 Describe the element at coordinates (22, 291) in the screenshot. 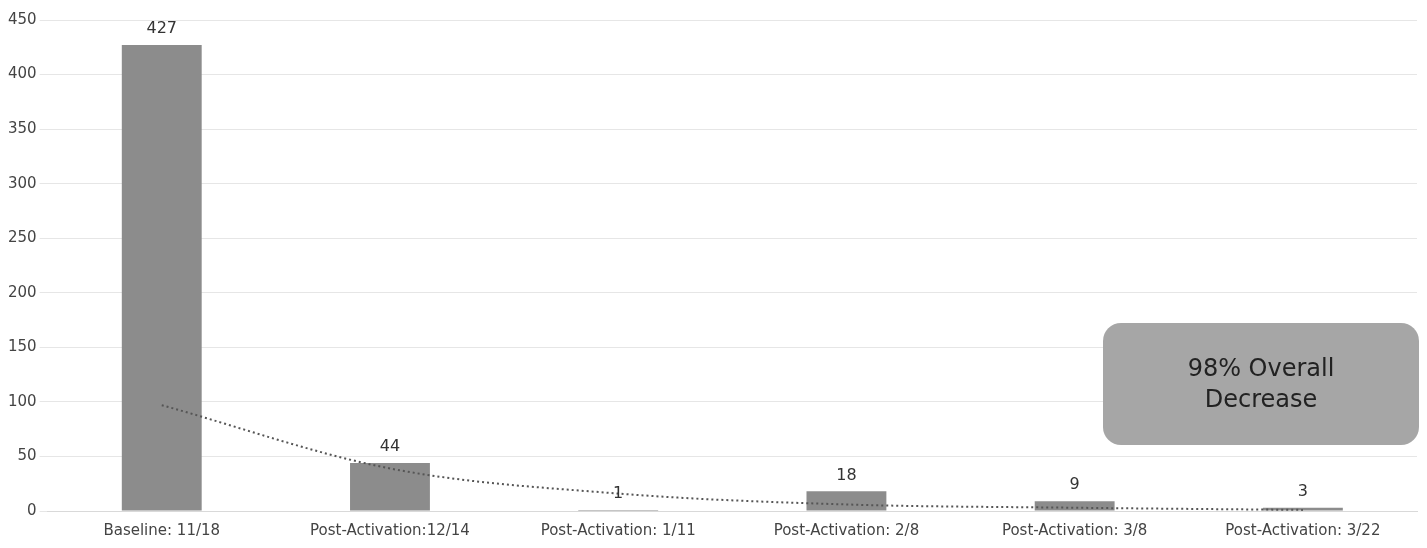

I see `y-tick-label: 200` at that location.